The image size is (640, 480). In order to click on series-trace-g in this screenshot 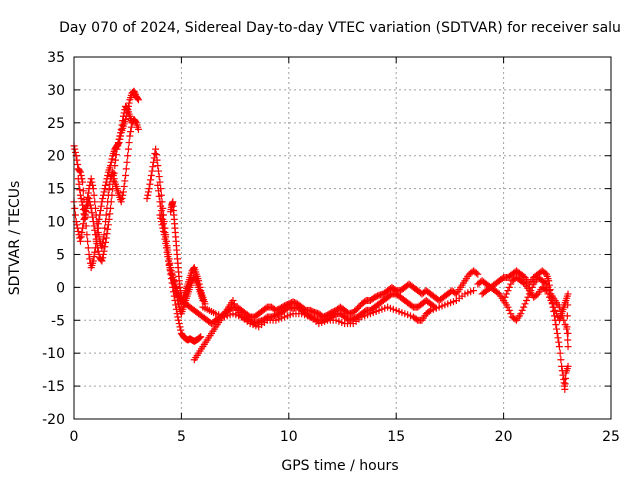, I will do `click(176, 249)`.